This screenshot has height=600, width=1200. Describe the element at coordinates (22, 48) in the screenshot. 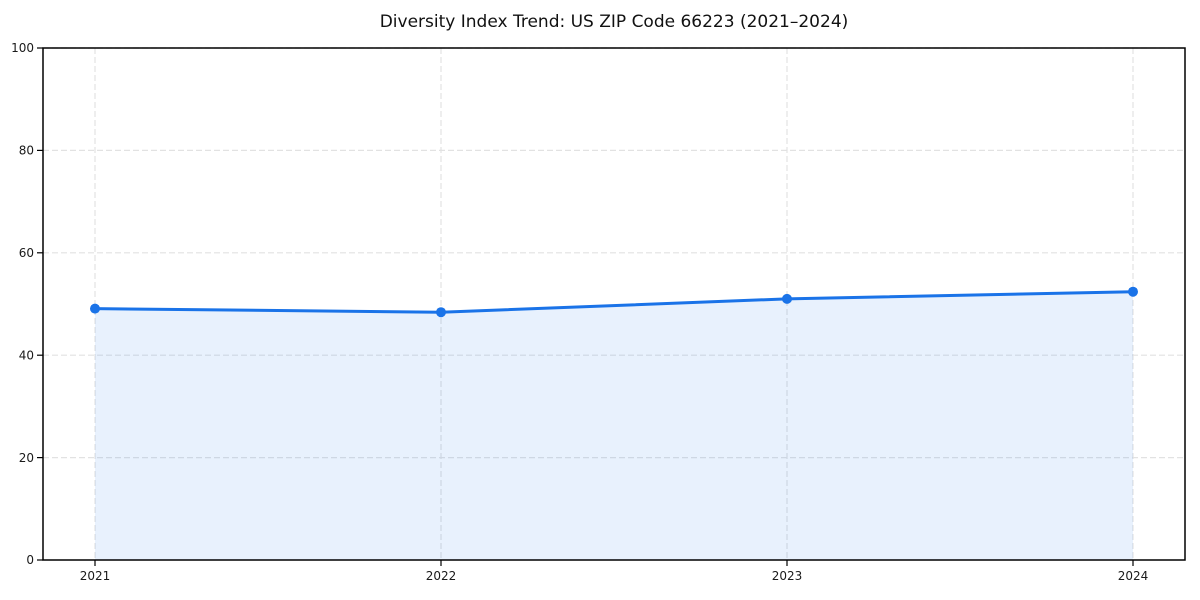

I see `y-tick-label: 100` at that location.